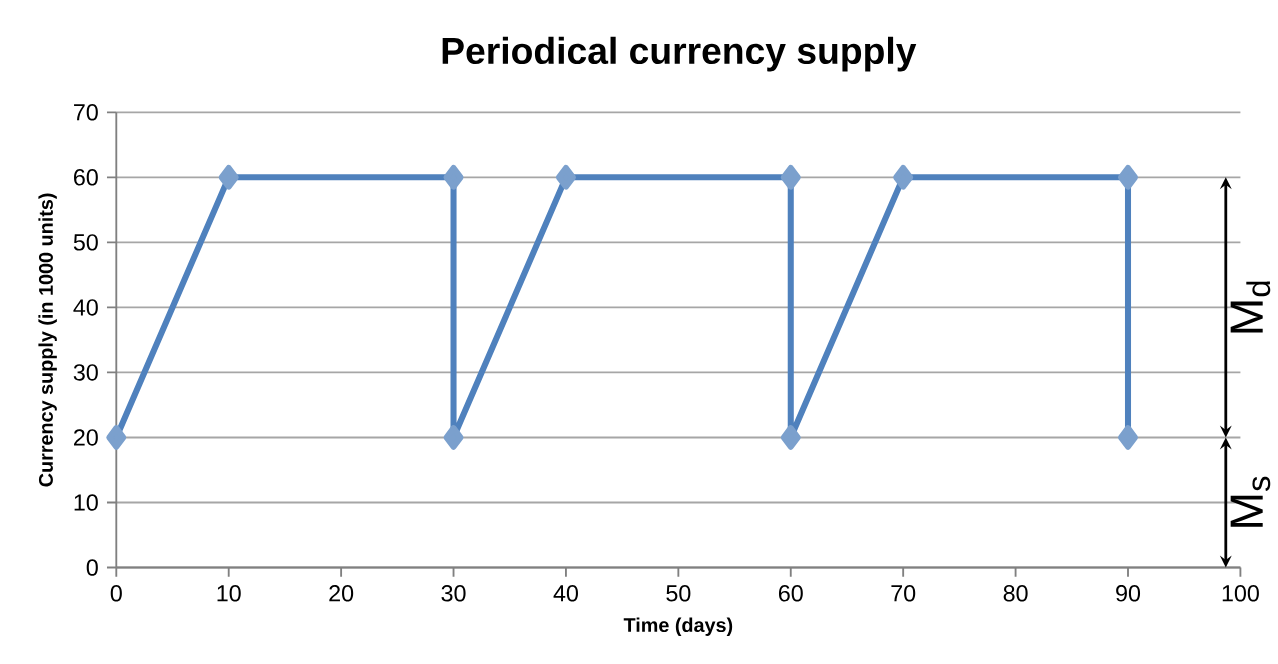 This screenshot has width=1278, height=664. I want to click on annotation: M$_{d}$, so click(1250, 307).